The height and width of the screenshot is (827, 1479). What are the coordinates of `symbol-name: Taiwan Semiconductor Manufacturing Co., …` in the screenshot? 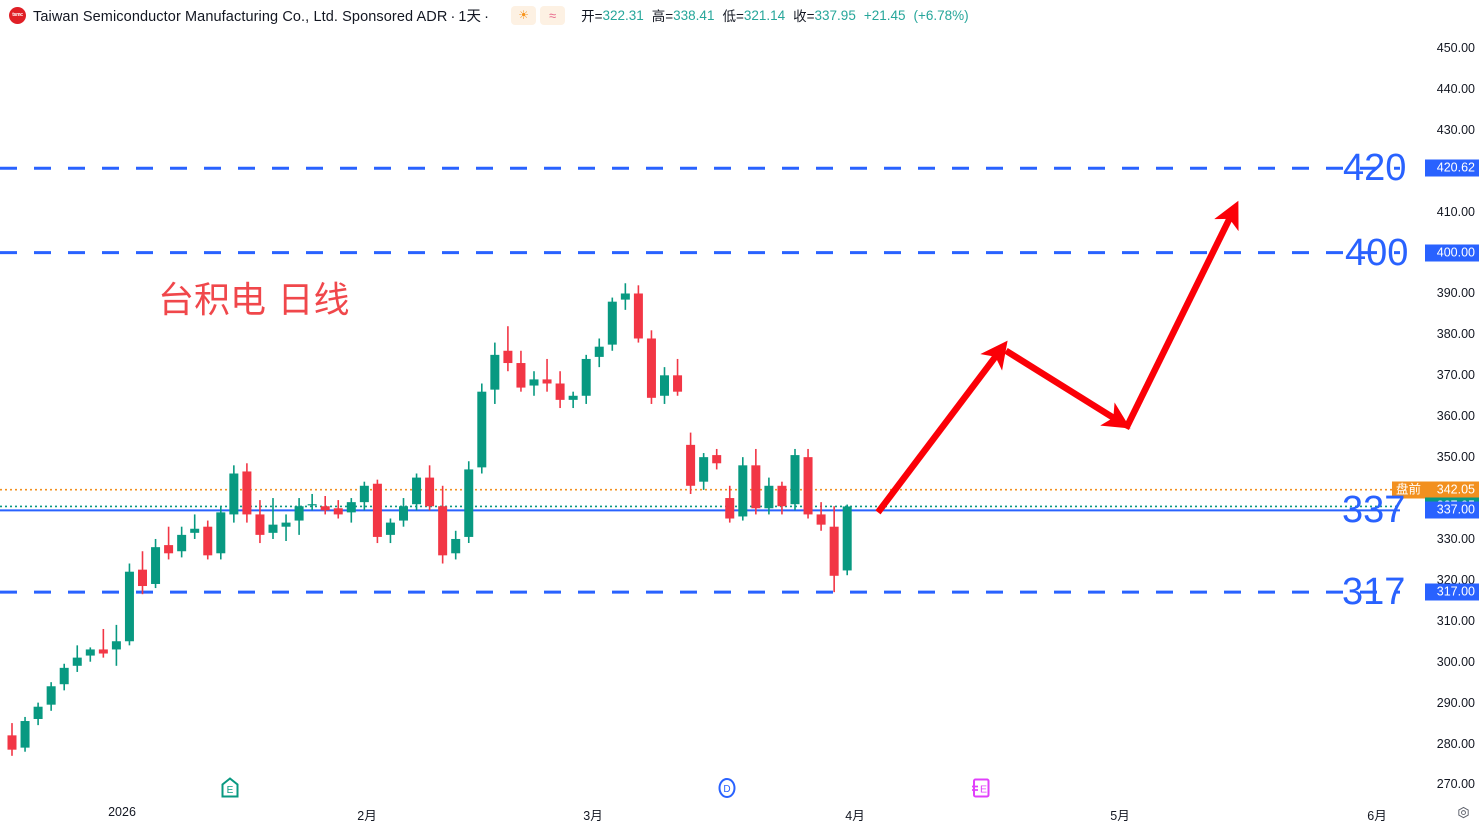 It's located at (240, 16).